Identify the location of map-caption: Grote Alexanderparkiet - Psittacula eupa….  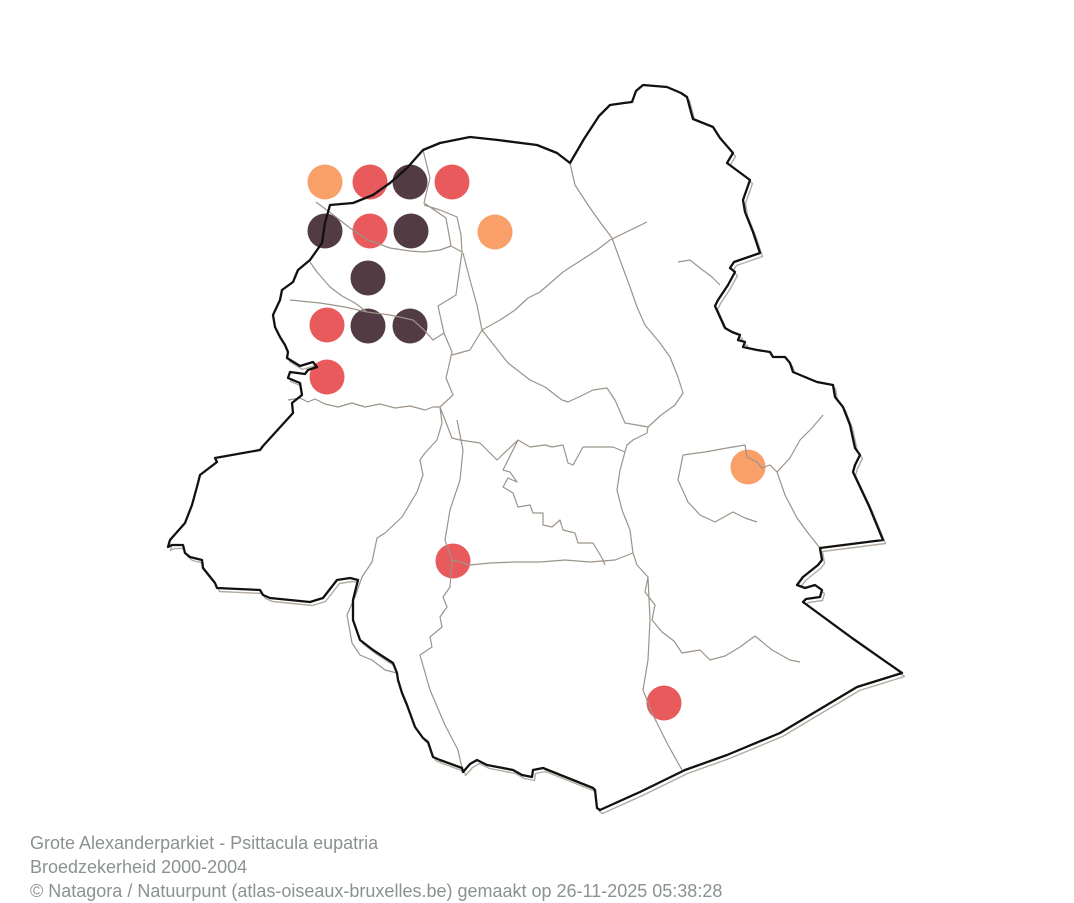
(376, 867).